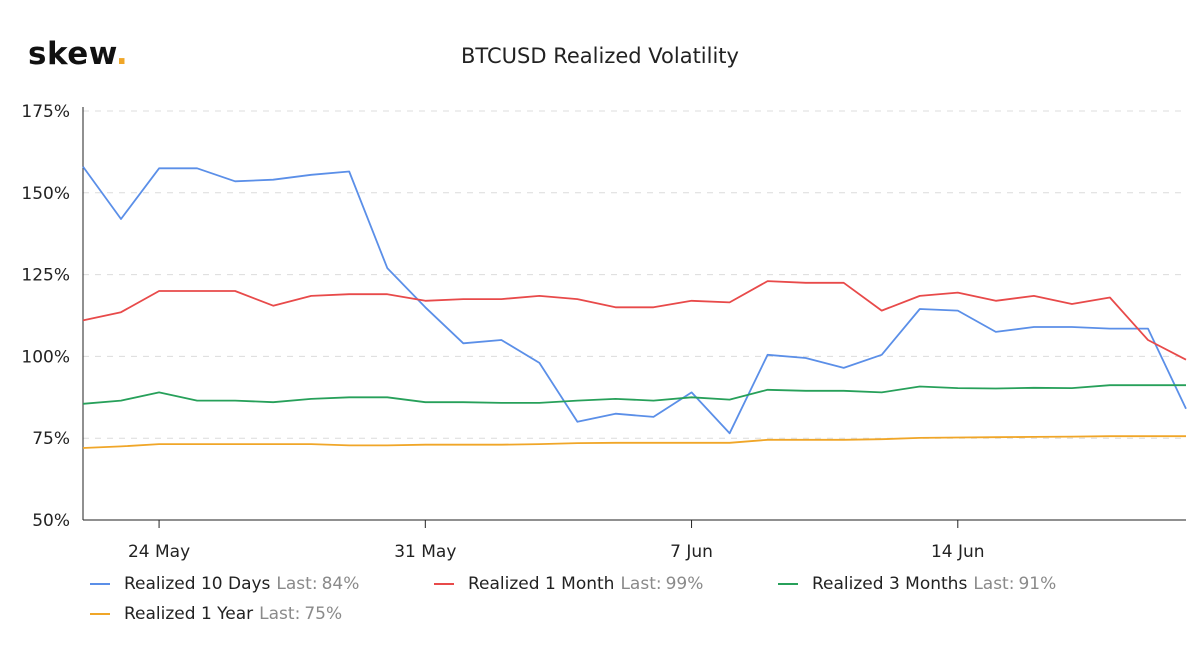  I want to click on legend-item-realized-3-months: Realized 3 Months Last: 91%, so click(917, 584).